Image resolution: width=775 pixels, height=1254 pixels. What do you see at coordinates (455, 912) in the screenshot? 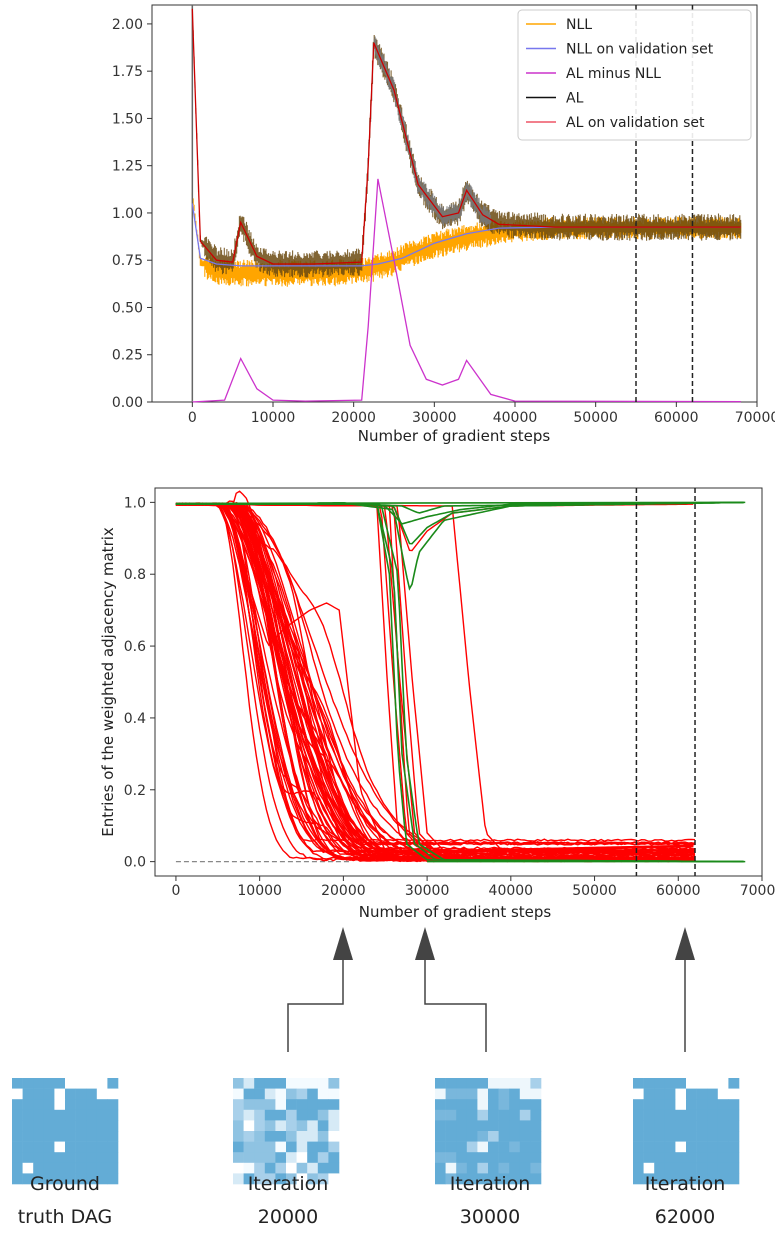
I see `bottom-x-axis-label: Number of gradient steps` at bounding box center [455, 912].